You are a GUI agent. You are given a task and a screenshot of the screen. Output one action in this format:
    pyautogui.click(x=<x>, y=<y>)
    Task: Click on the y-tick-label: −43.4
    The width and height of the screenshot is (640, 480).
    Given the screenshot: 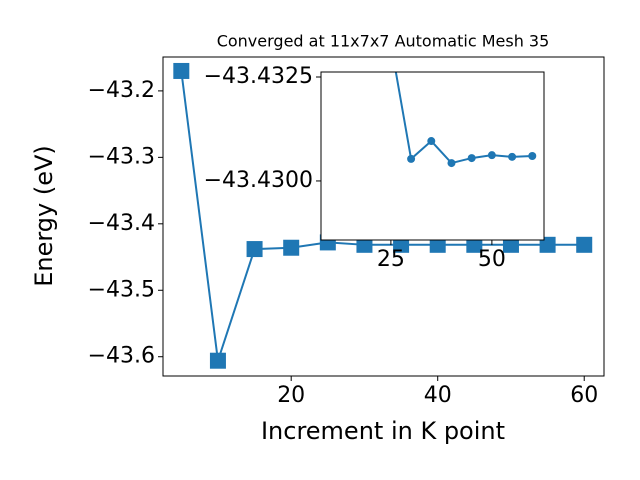 What is the action you would take?
    pyautogui.click(x=121, y=223)
    